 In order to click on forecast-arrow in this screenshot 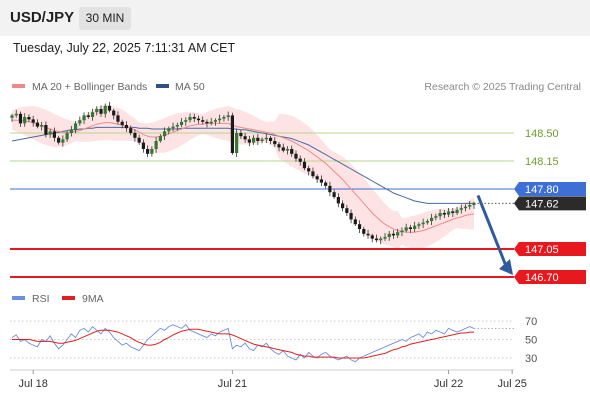, I will do `click(494, 234)`.